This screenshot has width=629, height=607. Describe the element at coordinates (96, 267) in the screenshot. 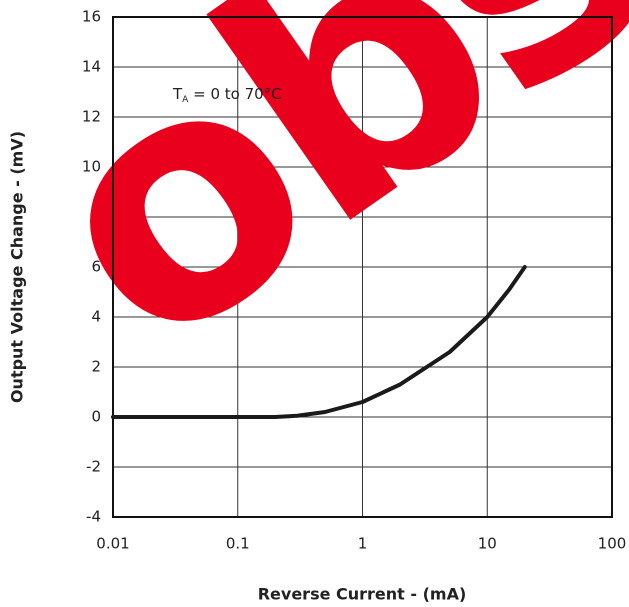

I see `y-tick-label: 6` at that location.